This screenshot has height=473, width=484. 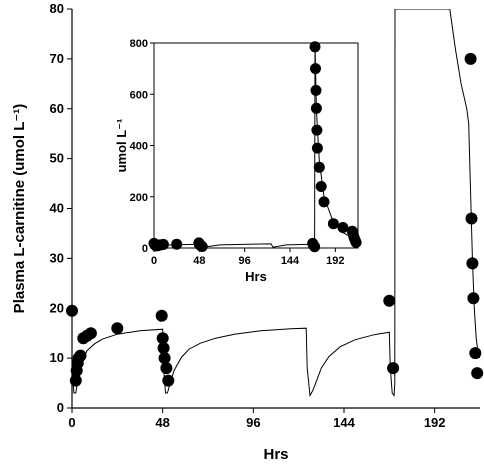 What do you see at coordinates (57, 8) in the screenshot?
I see `main-y-tick-label: 80` at bounding box center [57, 8].